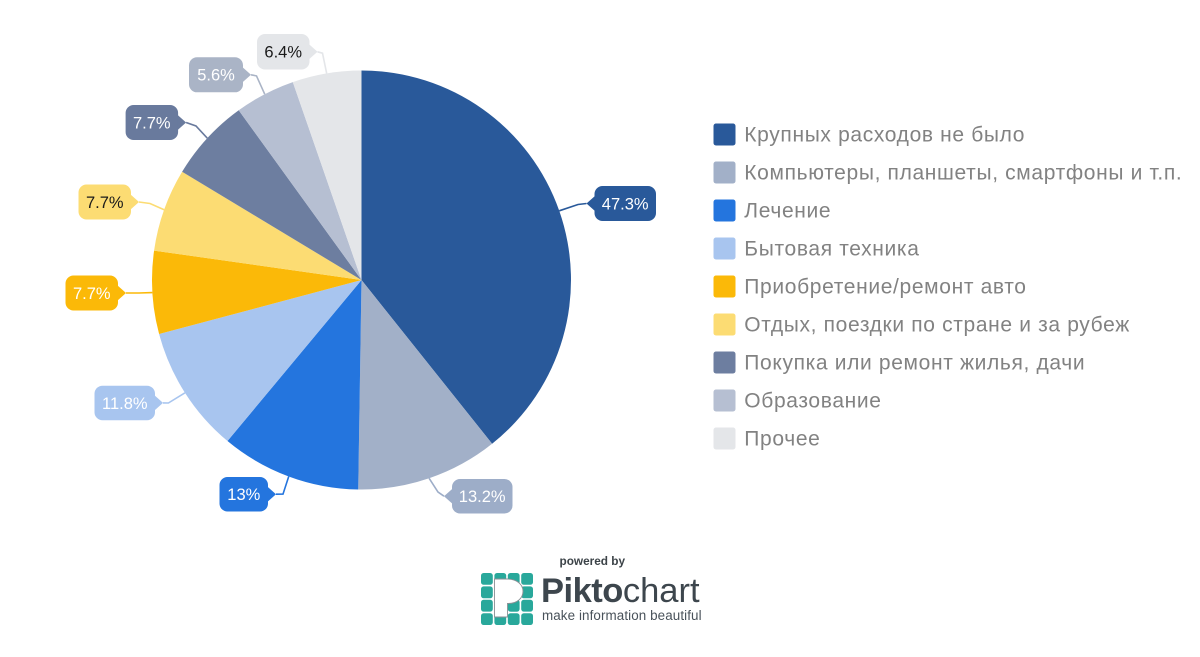  What do you see at coordinates (914, 363) in the screenshot?
I see `svg-text: Покупка или ремонт жилья, дачи` at bounding box center [914, 363].